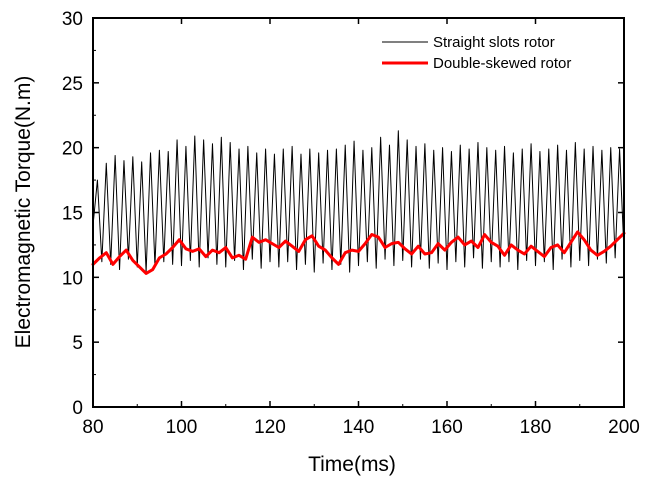  Describe the element at coordinates (352, 464) in the screenshot. I see `x-axis-title: Time(ms)` at that location.